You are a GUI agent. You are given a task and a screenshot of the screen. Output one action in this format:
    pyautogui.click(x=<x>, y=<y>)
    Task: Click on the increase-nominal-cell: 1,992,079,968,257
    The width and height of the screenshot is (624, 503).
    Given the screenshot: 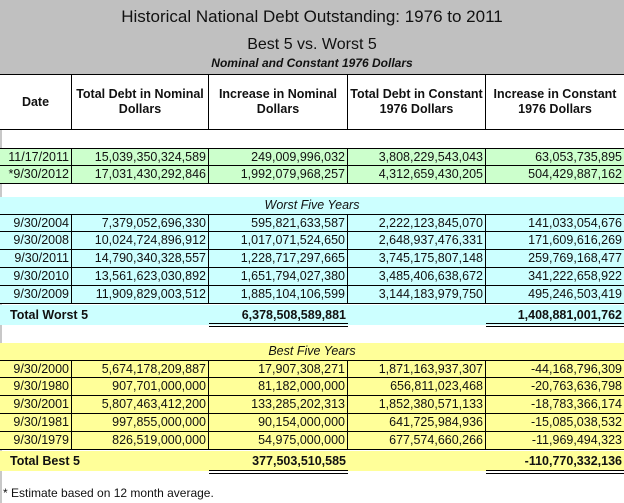 What is the action you would take?
    pyautogui.click(x=278, y=174)
    